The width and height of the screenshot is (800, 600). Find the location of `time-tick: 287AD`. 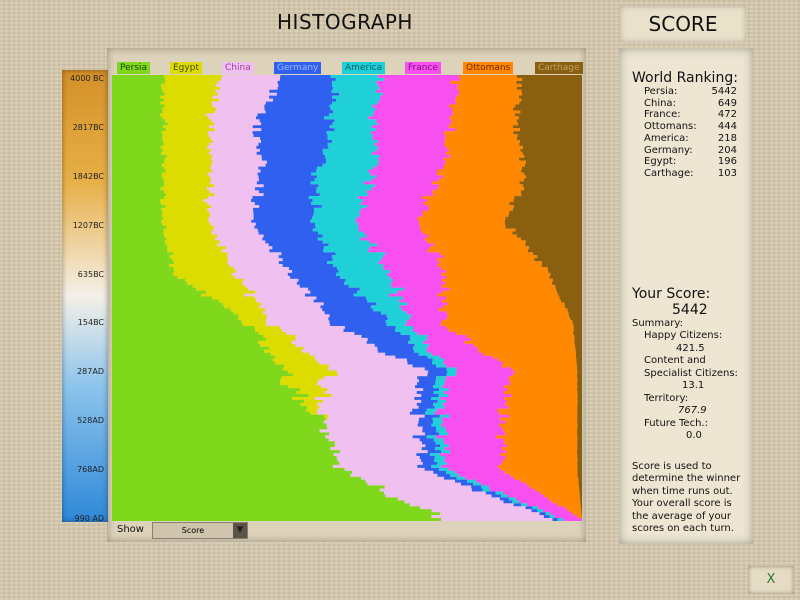

time-tick: 287AD is located at coordinates (90, 372).